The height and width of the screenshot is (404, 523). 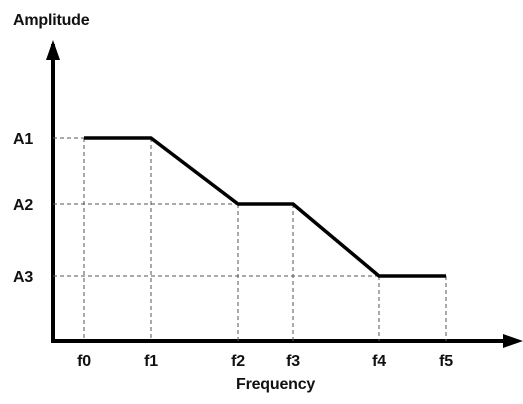 What do you see at coordinates (51, 20) in the screenshot?
I see `y-axis-label: Amplitude` at bounding box center [51, 20].